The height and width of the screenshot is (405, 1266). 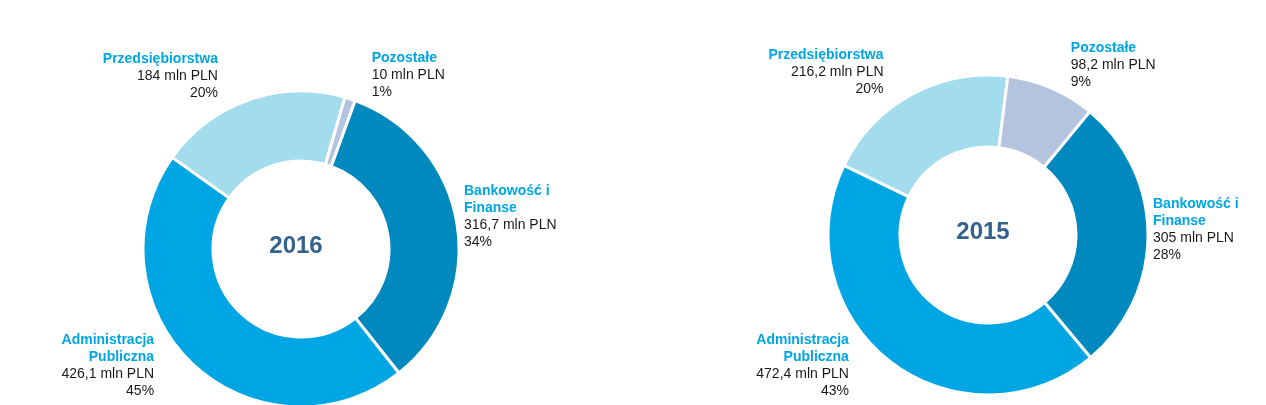 What do you see at coordinates (1193, 246) in the screenshot?
I see `data-label: 305 mln PLN 28%` at bounding box center [1193, 246].